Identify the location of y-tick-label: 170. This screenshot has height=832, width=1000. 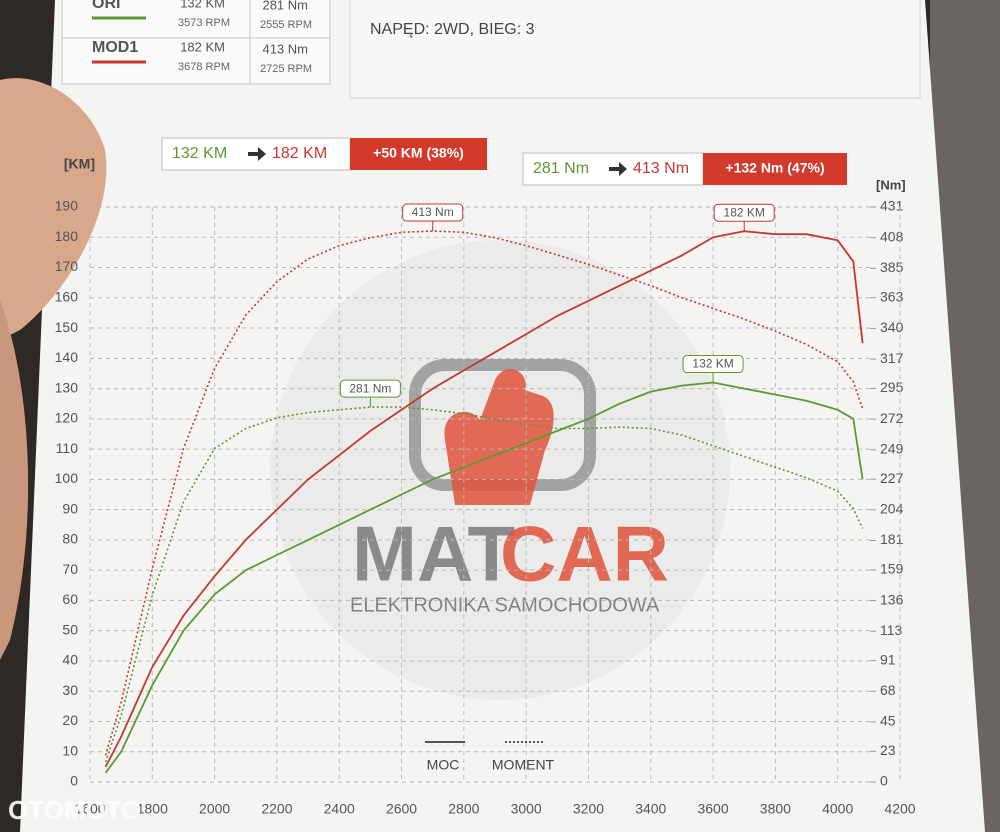
(67, 266).